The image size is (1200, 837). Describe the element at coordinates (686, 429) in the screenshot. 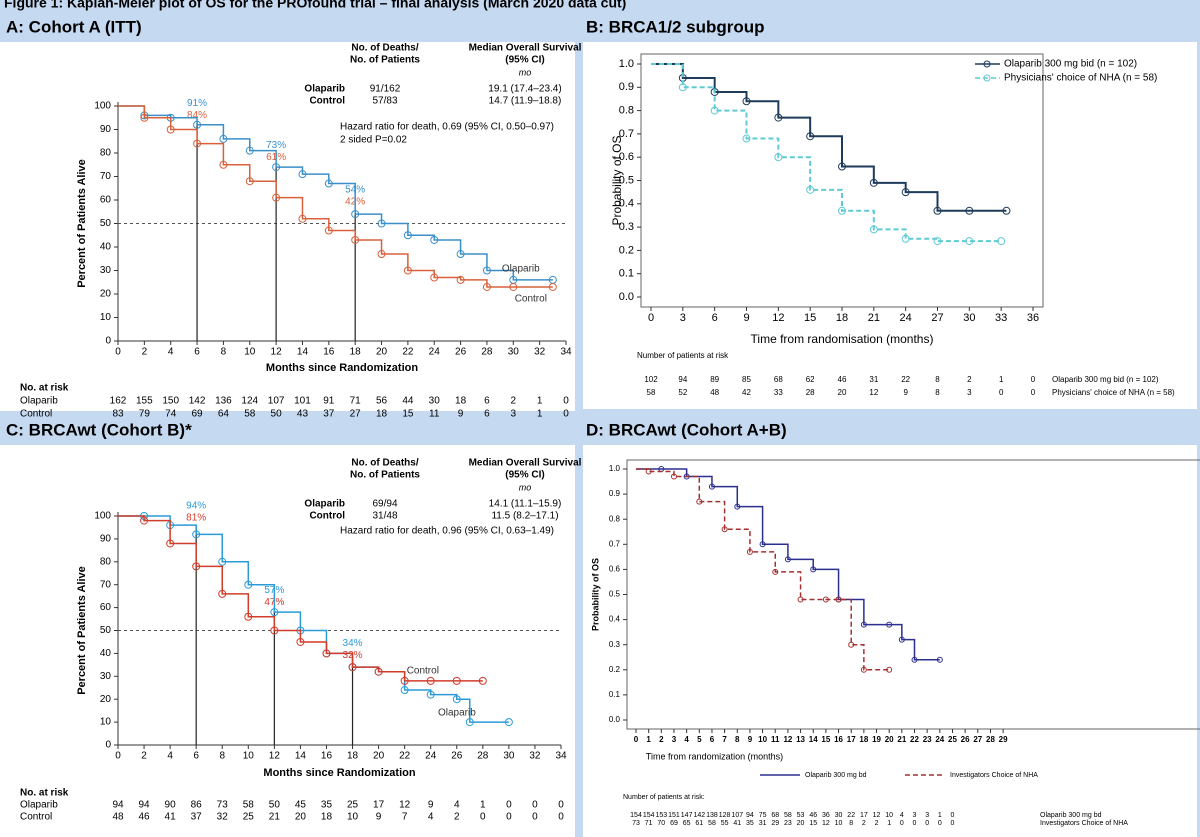

I see `panel-title: D: BRCAwt (Cohort A+B)` at that location.